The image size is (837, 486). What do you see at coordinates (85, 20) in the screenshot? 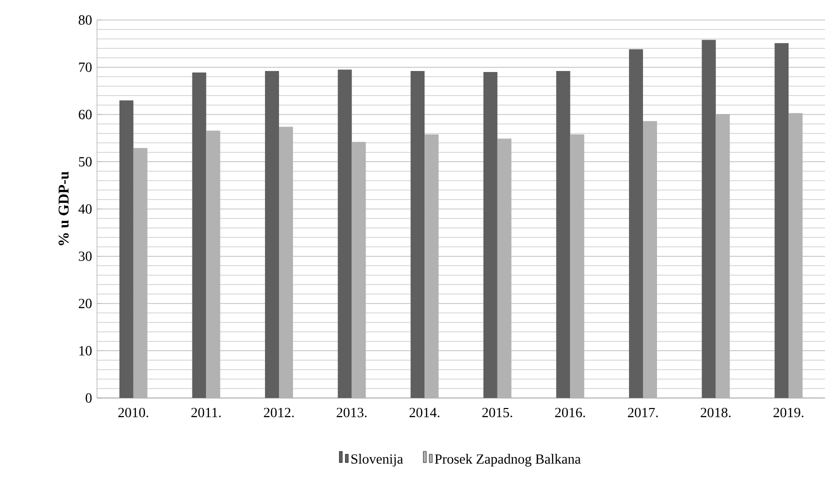
I see `y-tick-label: 80` at bounding box center [85, 20].